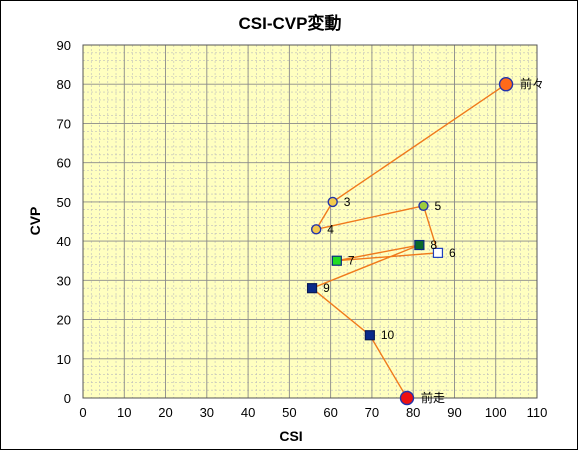 This screenshot has width=578, height=451. What do you see at coordinates (124, 412) in the screenshot?
I see `x-tick-label: 10` at bounding box center [124, 412].